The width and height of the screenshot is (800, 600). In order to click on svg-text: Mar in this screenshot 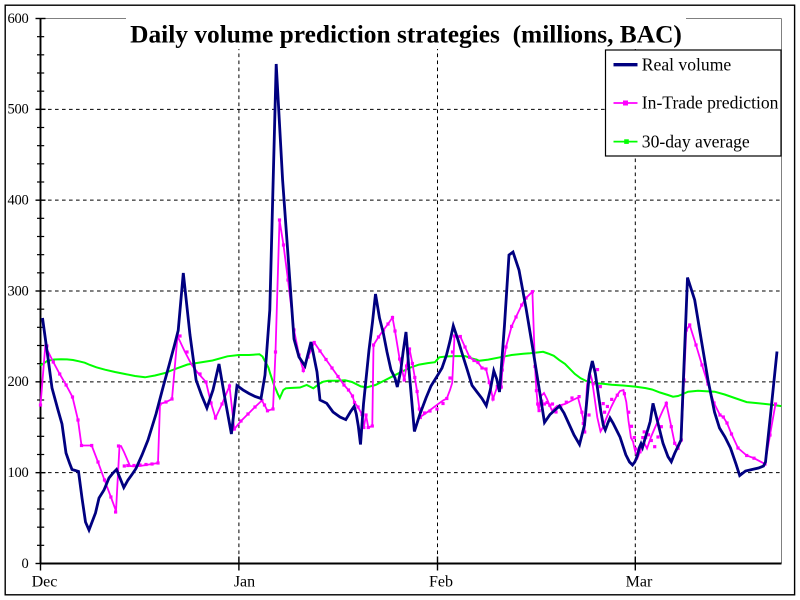, I will do `click(639, 582)`.